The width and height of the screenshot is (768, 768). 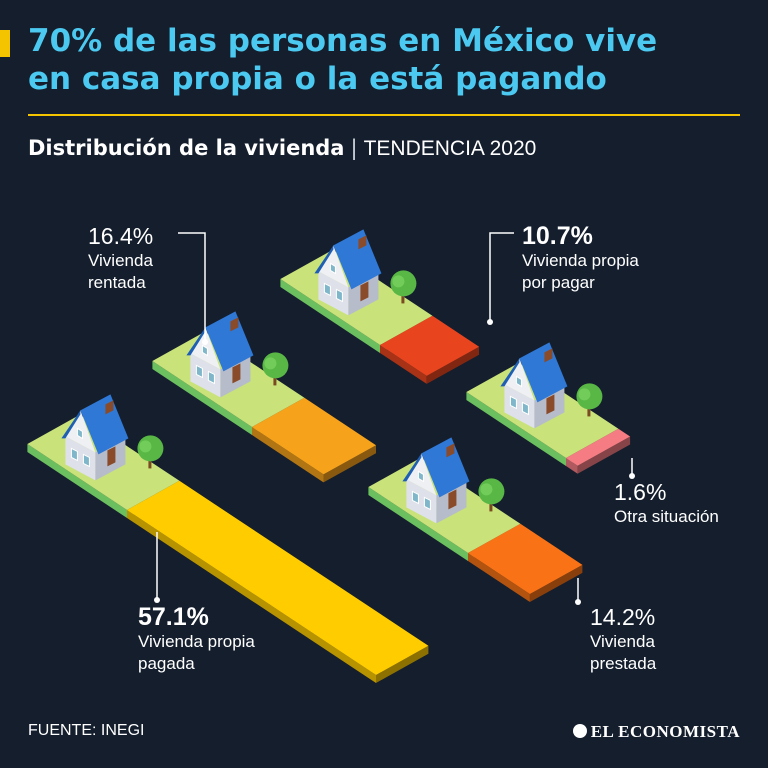 I want to click on label-por-pagar: 10.7% Vivienda propia por pagar, so click(x=580, y=258).